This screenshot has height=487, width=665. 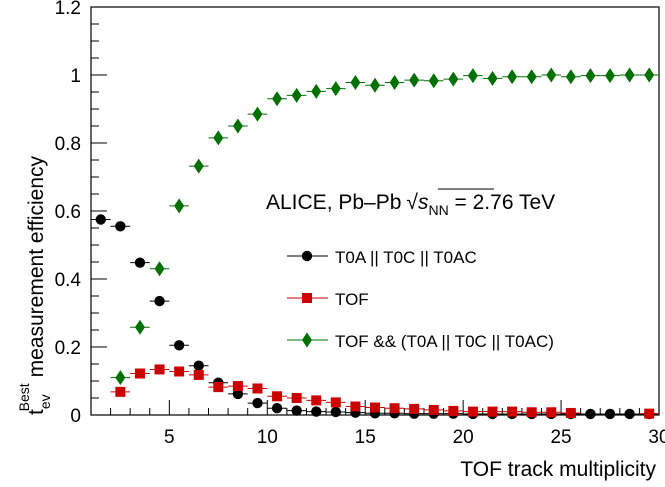 I want to click on x-tick-label: 25, so click(x=560, y=437).